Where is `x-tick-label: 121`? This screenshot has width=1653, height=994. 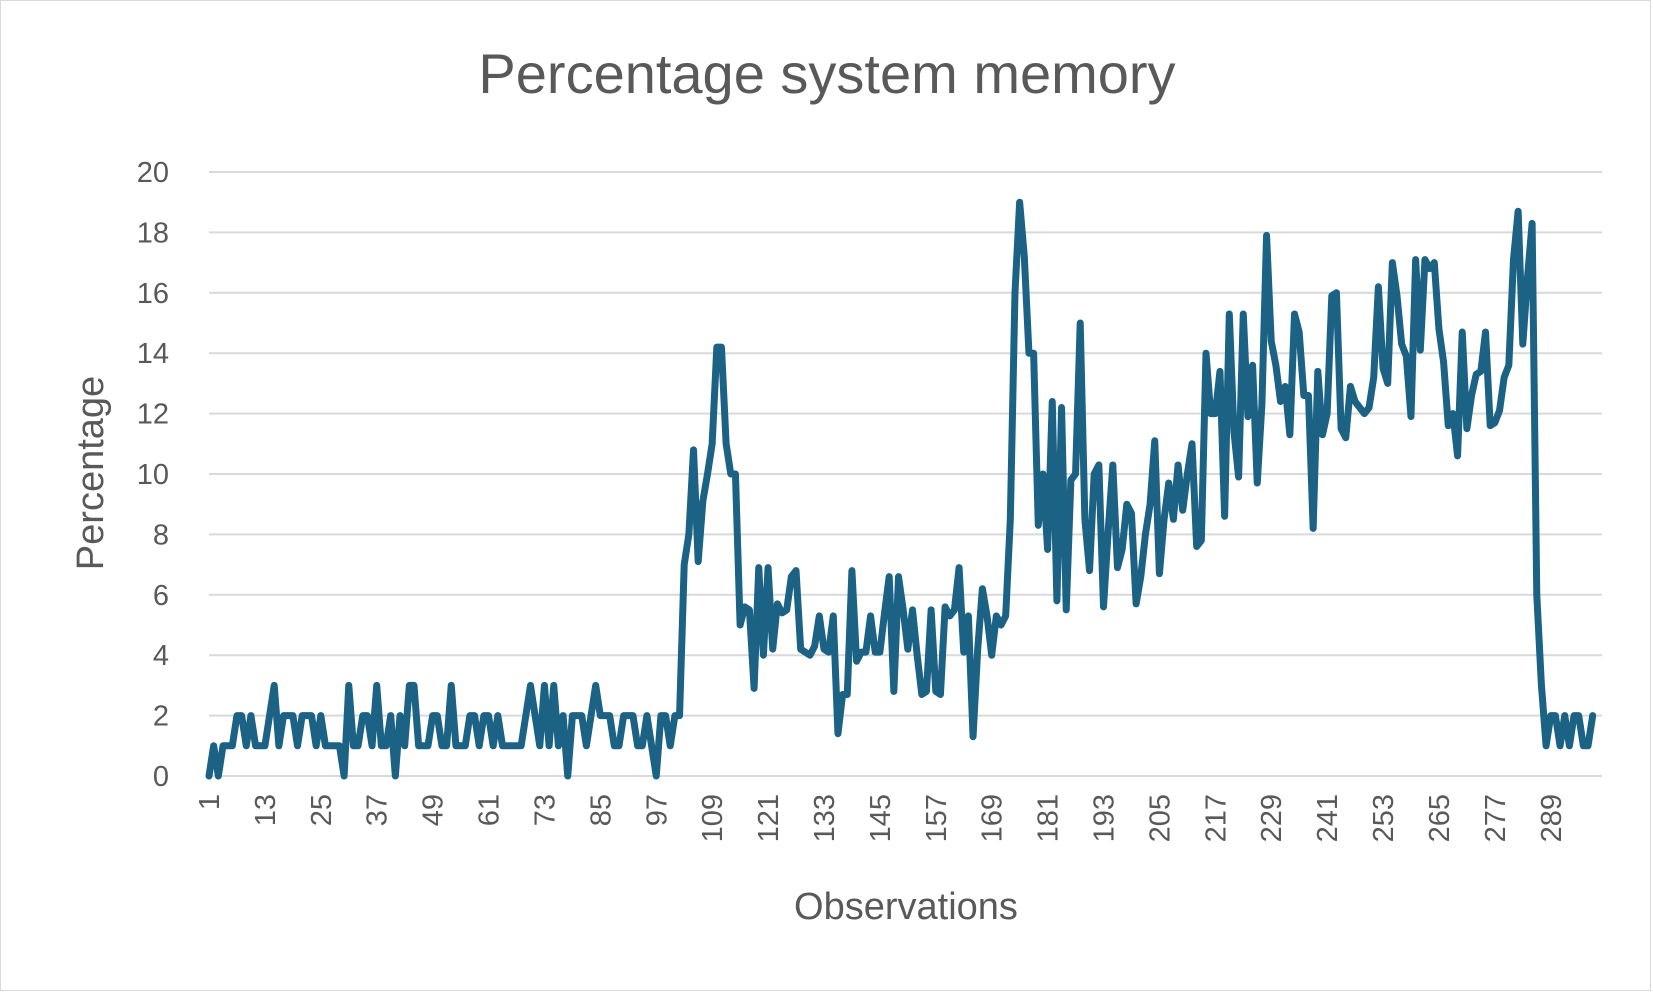
x-tick-label: 121 is located at coordinates (769, 818).